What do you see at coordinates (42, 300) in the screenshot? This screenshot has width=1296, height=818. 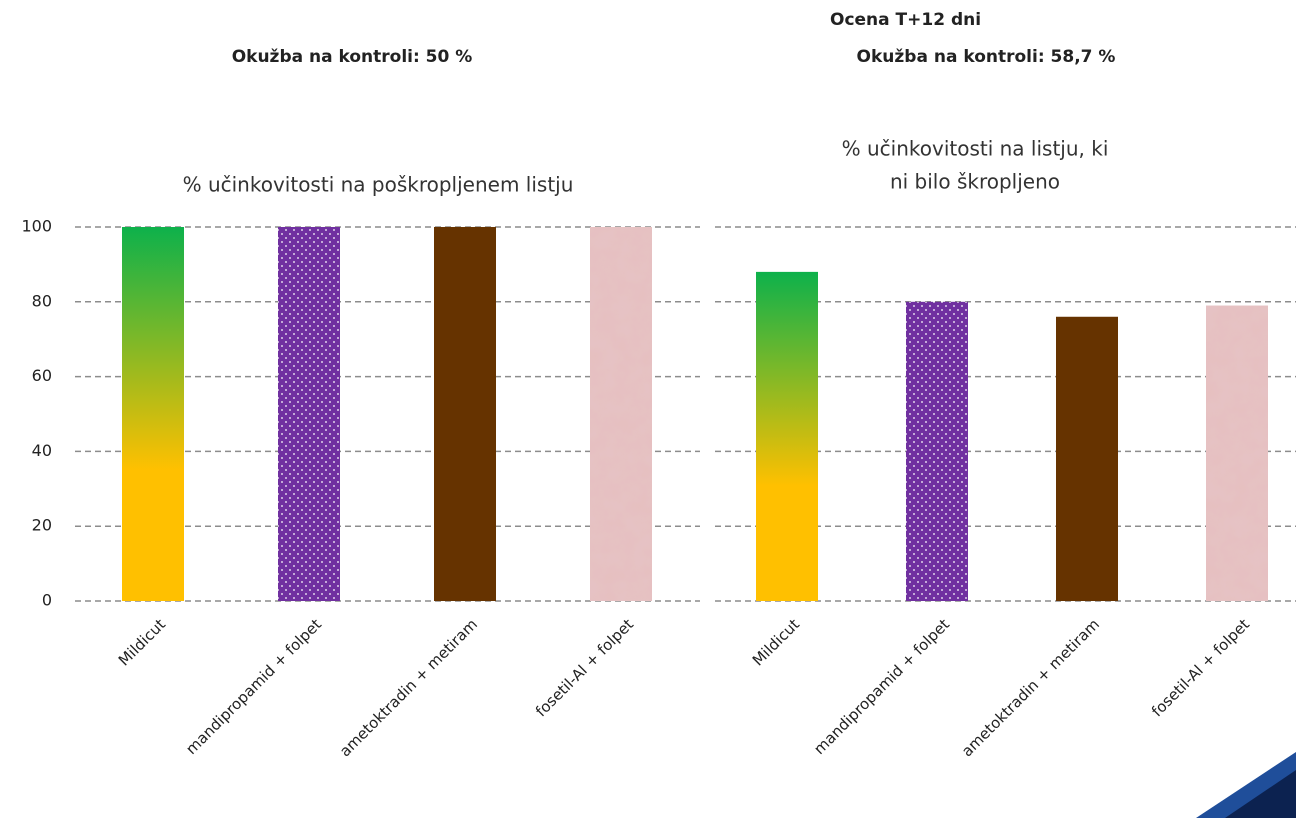 I see `y-tick-label: 80` at bounding box center [42, 300].